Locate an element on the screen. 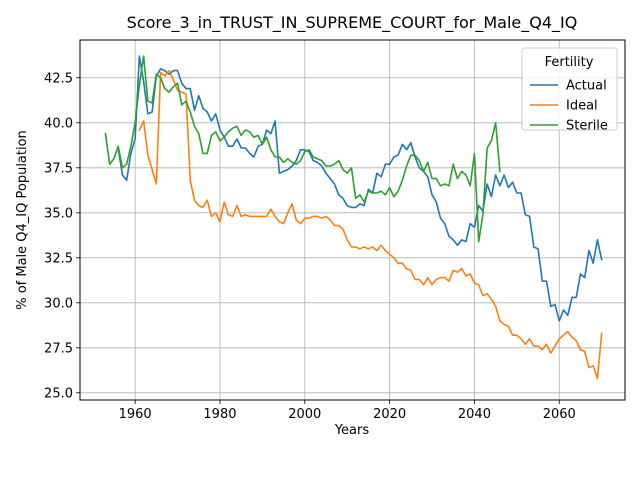 This screenshot has height=480, width=640. y-tick-label: 35.0 is located at coordinates (58, 213).